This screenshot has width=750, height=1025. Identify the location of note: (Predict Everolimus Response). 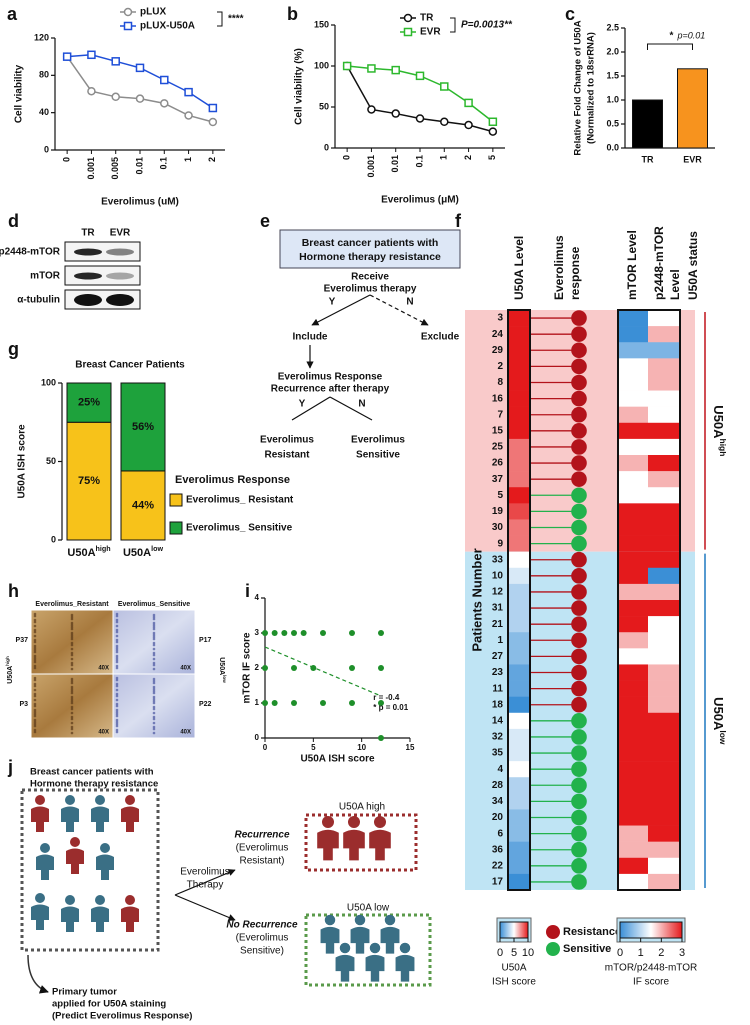
(122, 1016).